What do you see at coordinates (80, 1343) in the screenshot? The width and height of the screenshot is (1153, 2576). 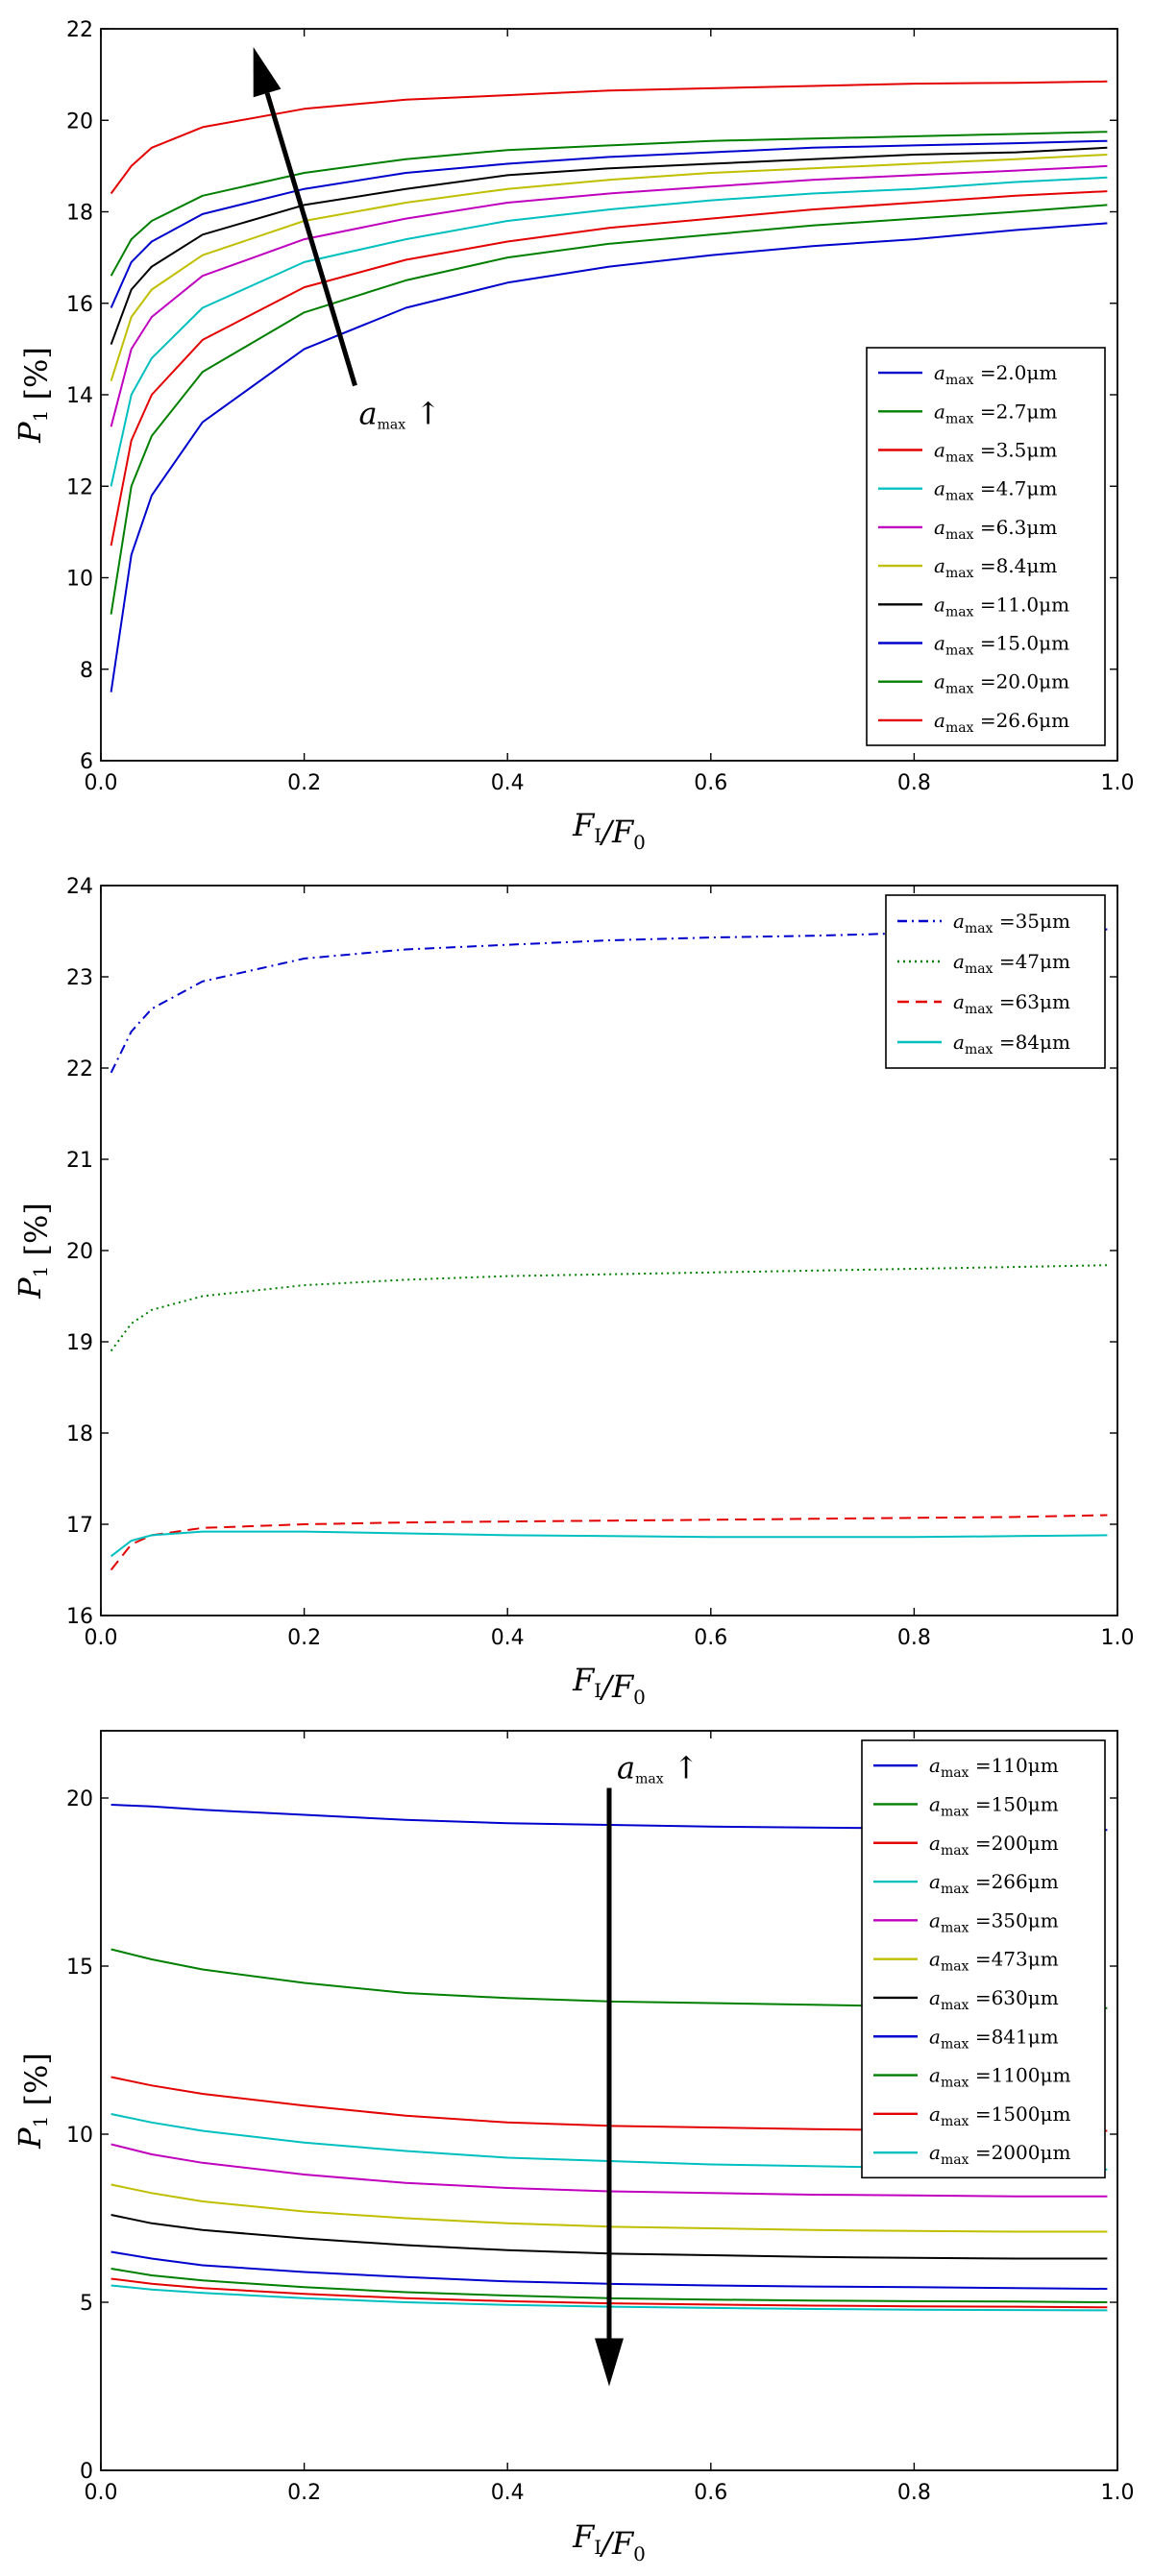 I see `y-tick-label: 19` at bounding box center [80, 1343].